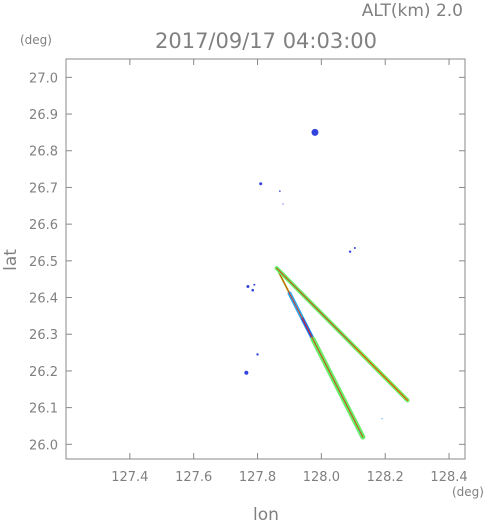 Image resolution: width=491 pixels, height=521 pixels. I want to click on x-tick-label: 128.4, so click(448, 477).